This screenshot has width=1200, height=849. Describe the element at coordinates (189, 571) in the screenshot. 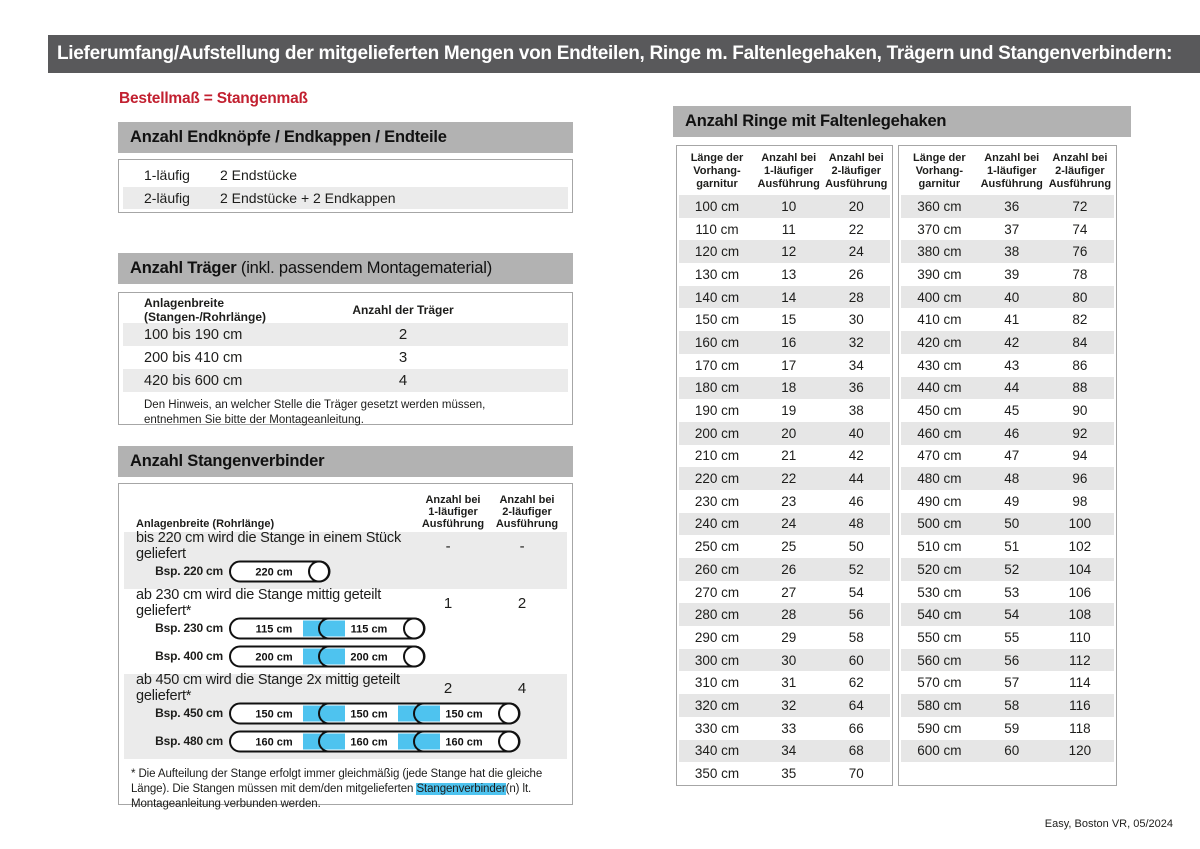

I see `rod-example-label: Bsp. 220 cm` at that location.